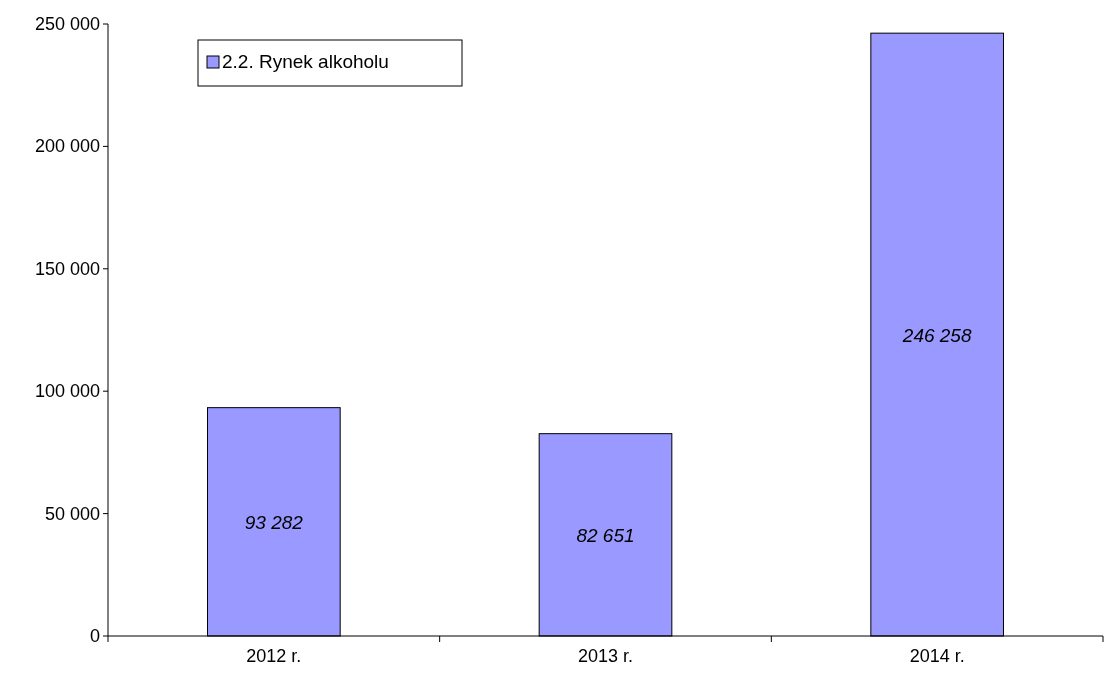  What do you see at coordinates (94, 636) in the screenshot?
I see `y-tick-label: 0` at bounding box center [94, 636].